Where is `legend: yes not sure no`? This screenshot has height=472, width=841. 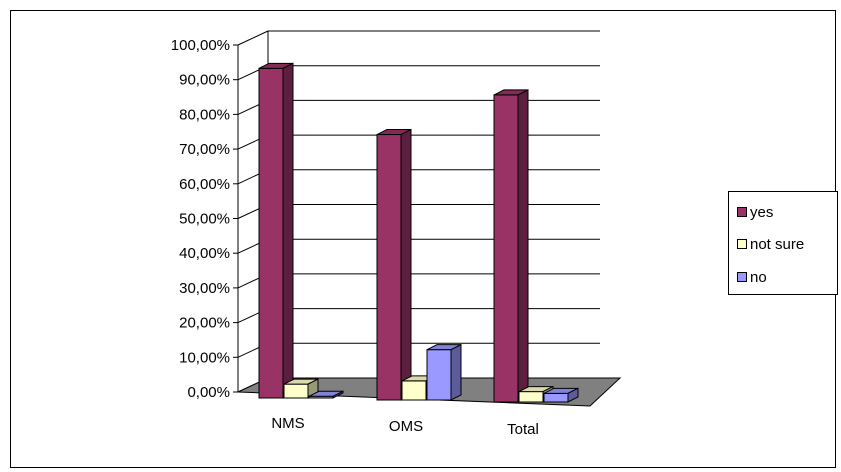 legend: yes not sure no is located at coordinates (783, 243).